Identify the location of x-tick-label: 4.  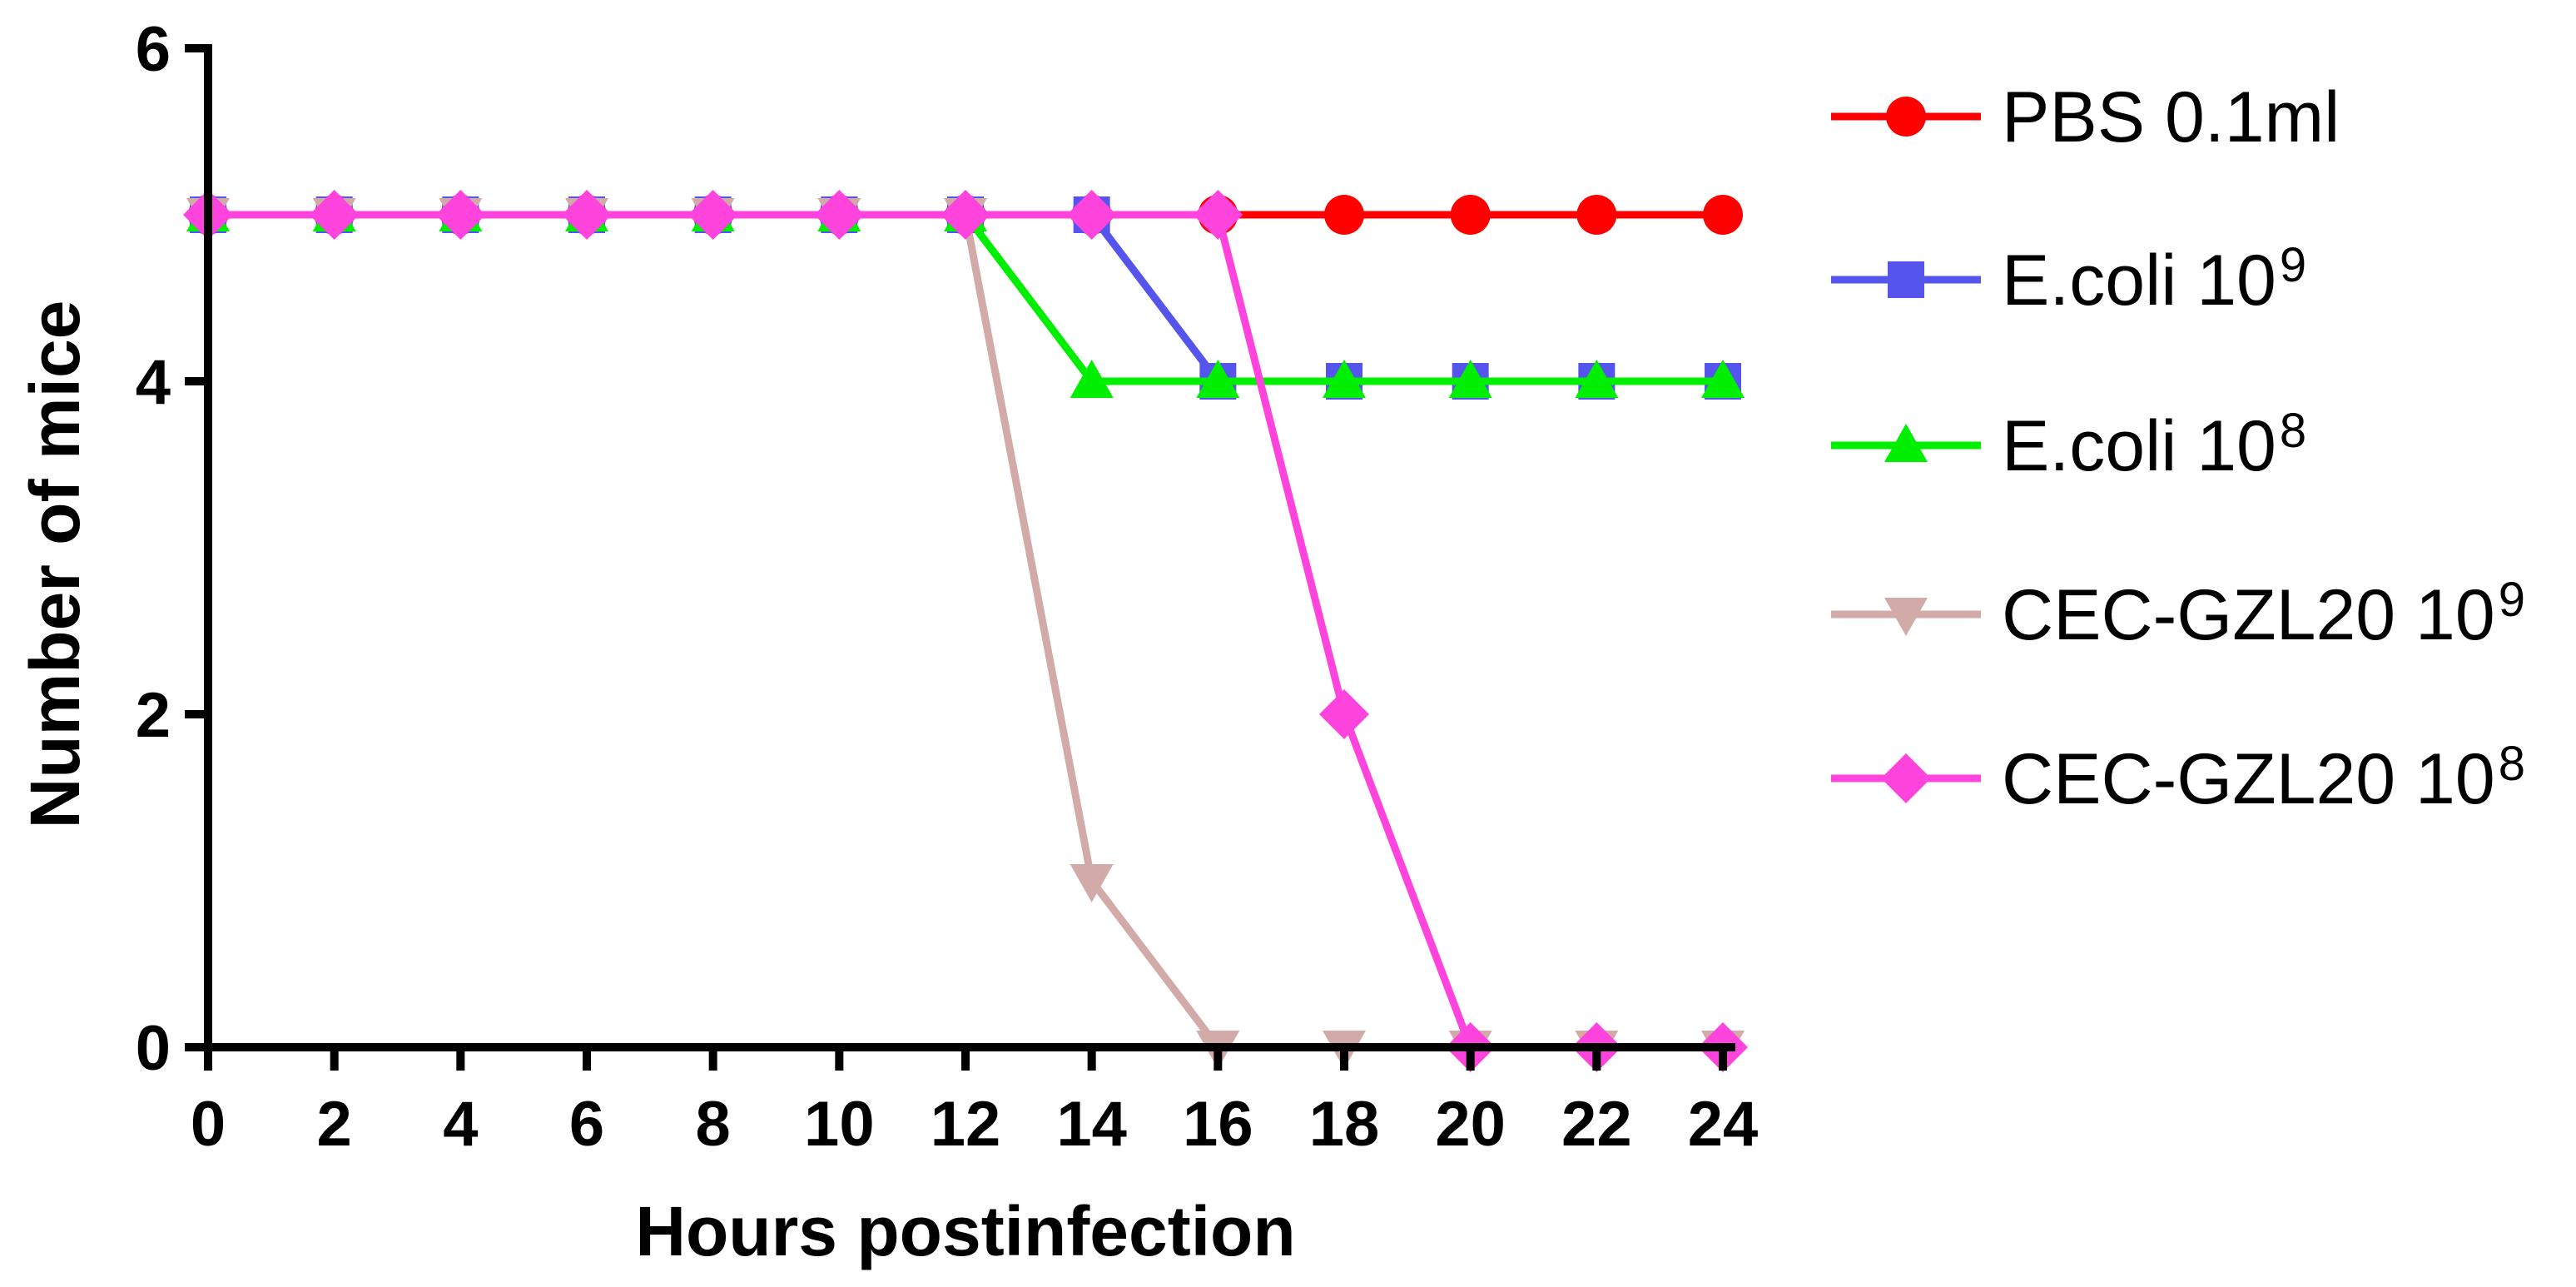
(460, 1124).